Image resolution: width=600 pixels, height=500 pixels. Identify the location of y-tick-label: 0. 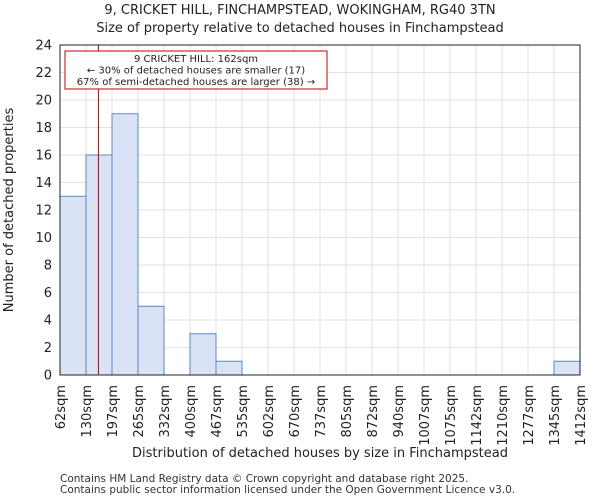
(48, 376).